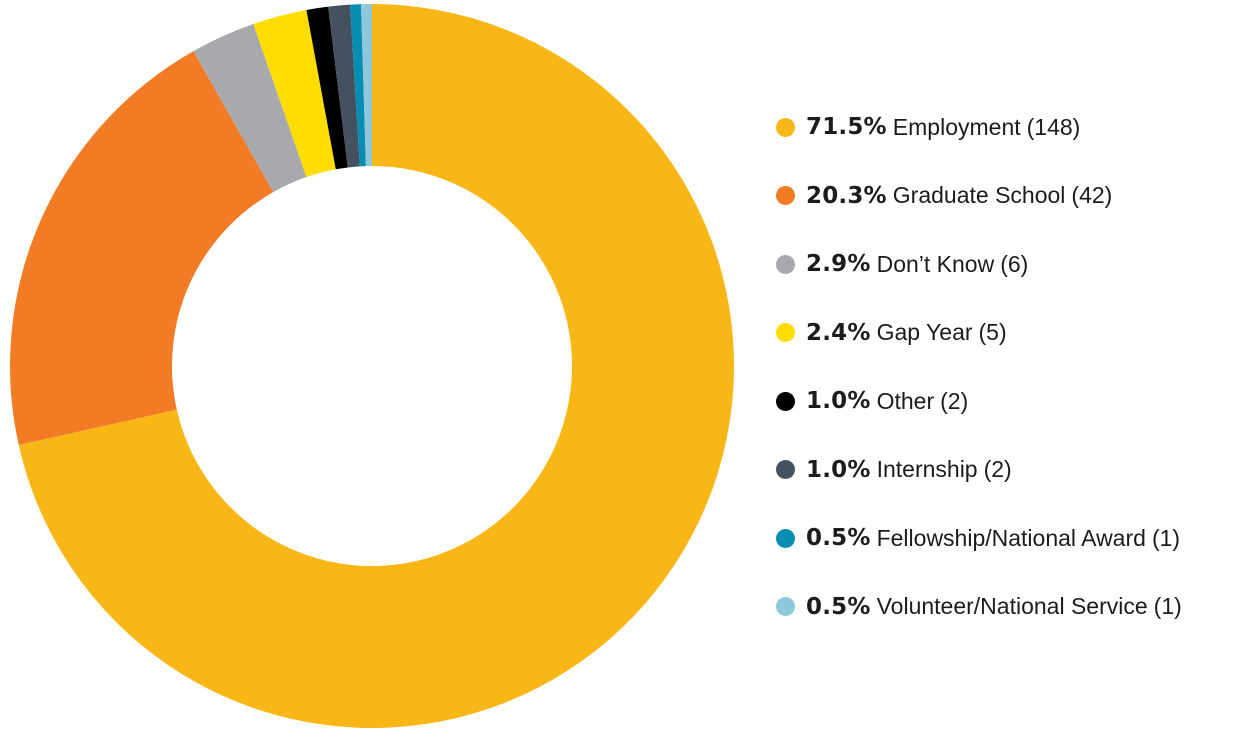 The image size is (1252, 732). What do you see at coordinates (785, 401) in the screenshot?
I see `legend-swatch-other` at bounding box center [785, 401].